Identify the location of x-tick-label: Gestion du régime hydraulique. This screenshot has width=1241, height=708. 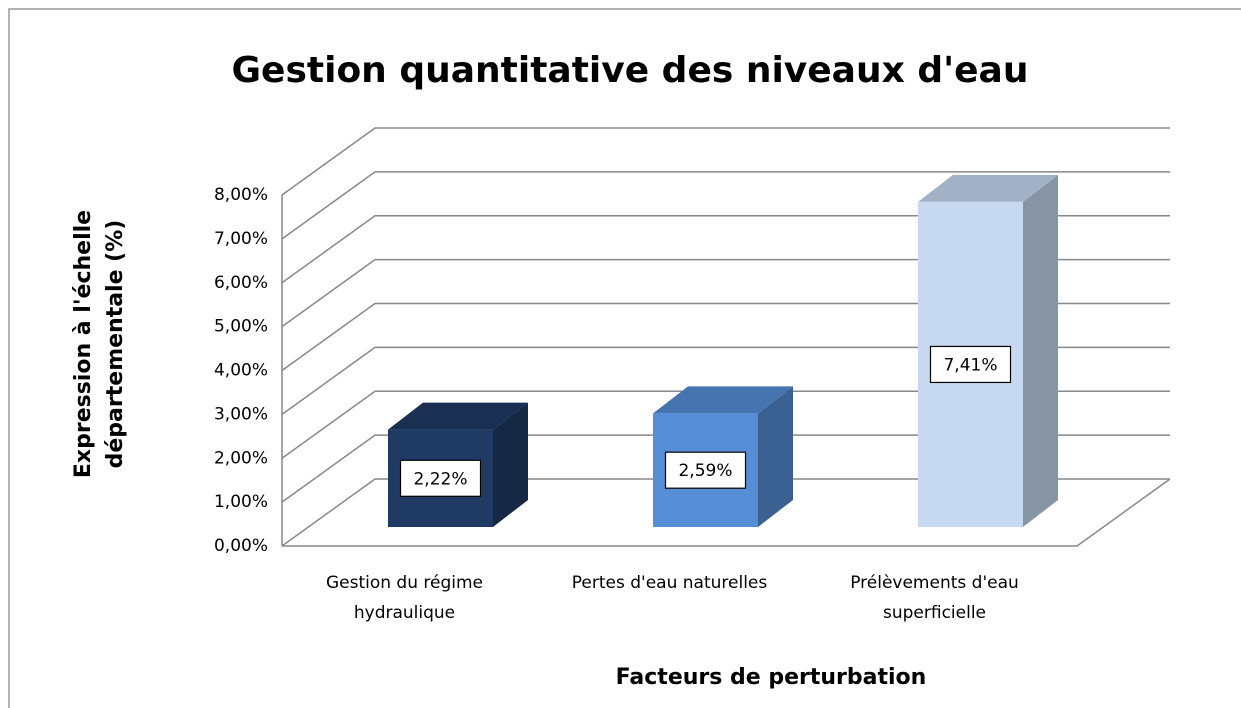
(404, 598).